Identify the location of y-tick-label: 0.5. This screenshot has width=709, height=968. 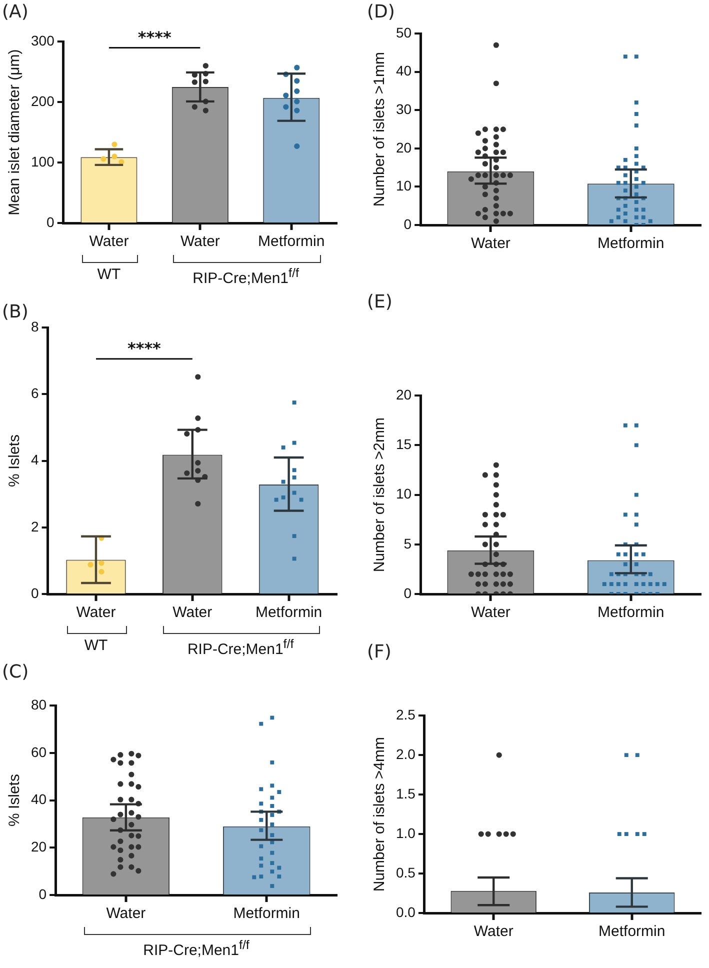
(406, 872).